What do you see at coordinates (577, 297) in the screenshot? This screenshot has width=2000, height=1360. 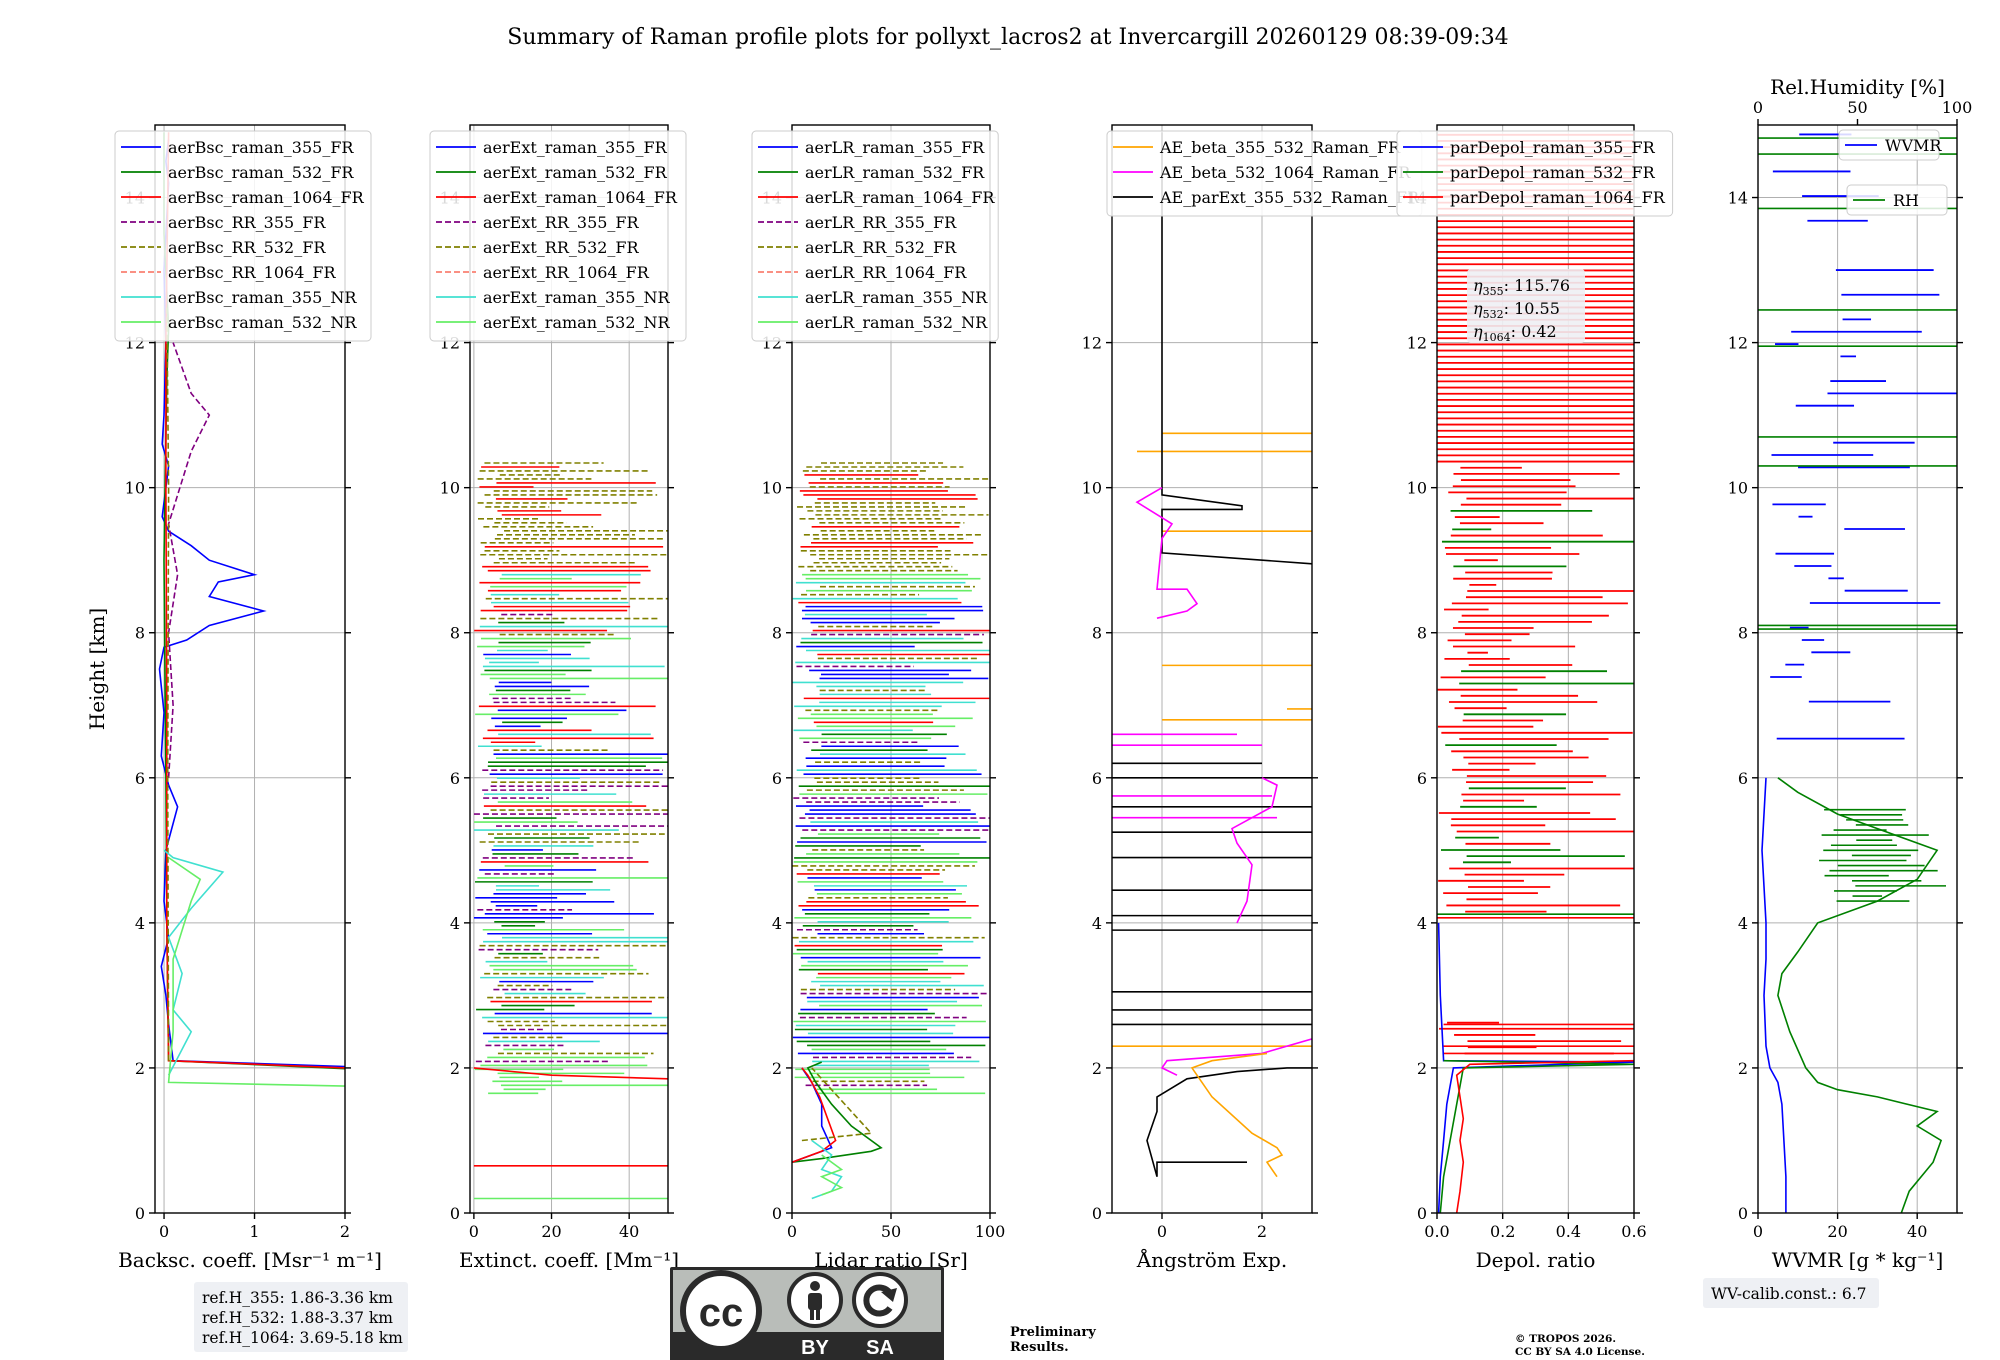 I see `legend-label: aerExt_raman_355_NR` at bounding box center [577, 297].